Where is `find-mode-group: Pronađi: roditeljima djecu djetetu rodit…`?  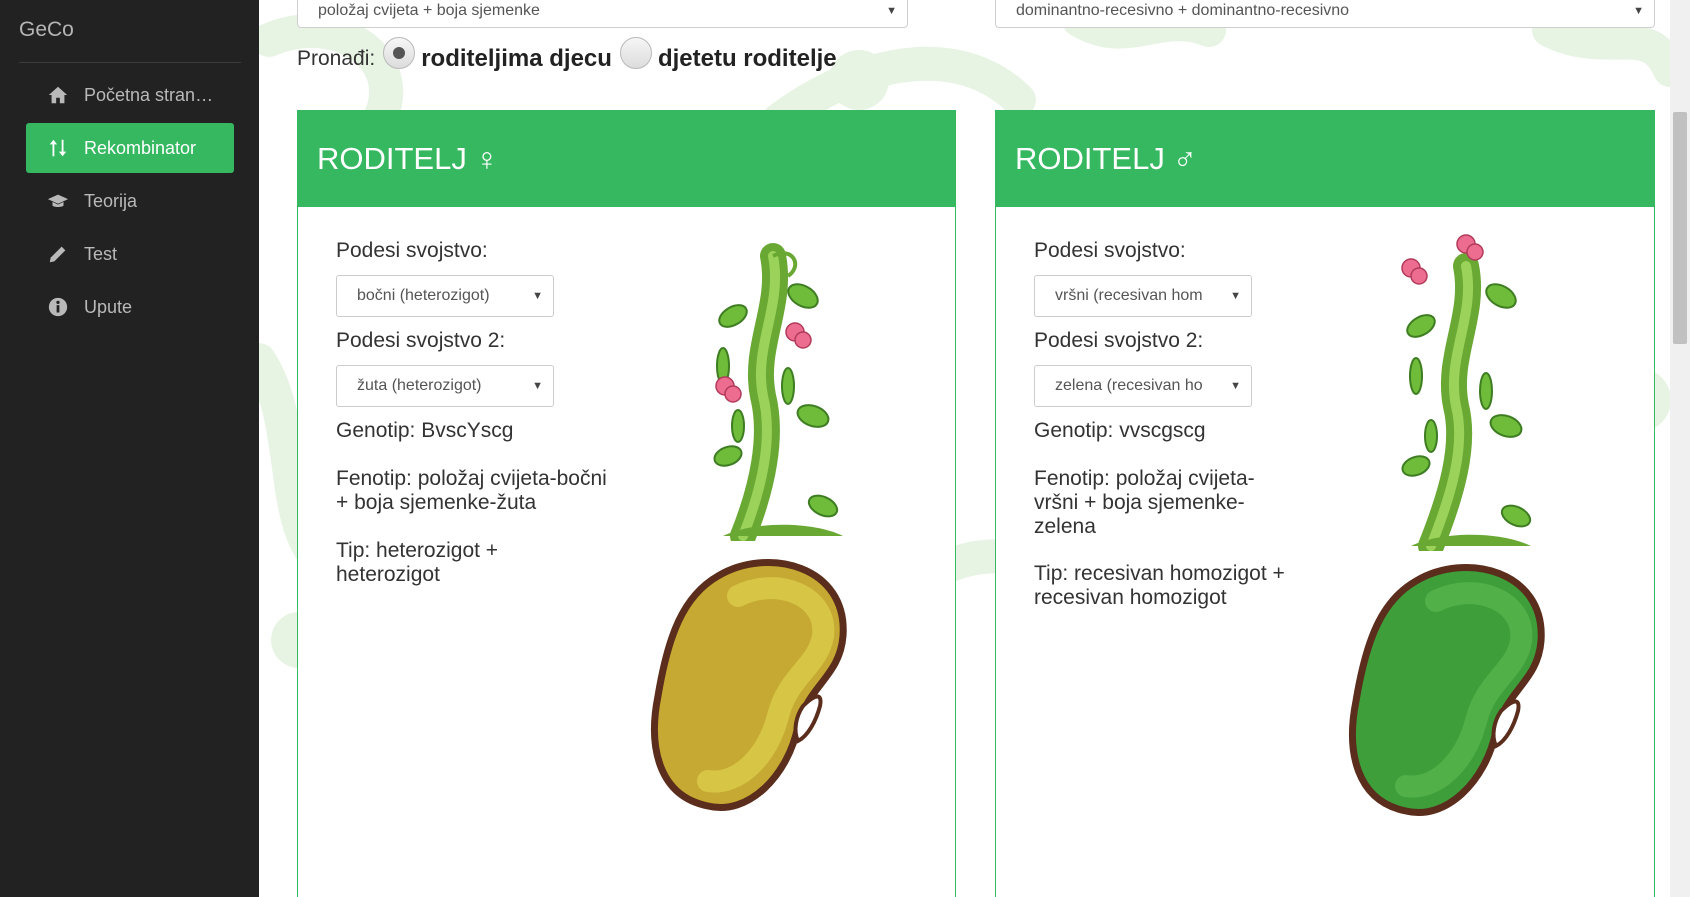 find-mode-group: Pronađi: roditeljima djecu djetetu rodit… is located at coordinates (571, 59).